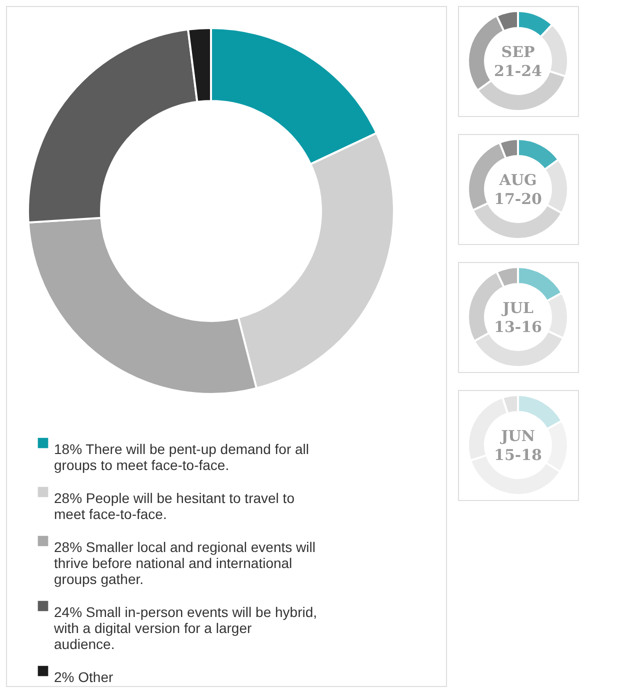  Describe the element at coordinates (185, 628) in the screenshot. I see `legend-label: 24% Small in-person events will be hybrid, with a digital version for a larger audience.` at that location.